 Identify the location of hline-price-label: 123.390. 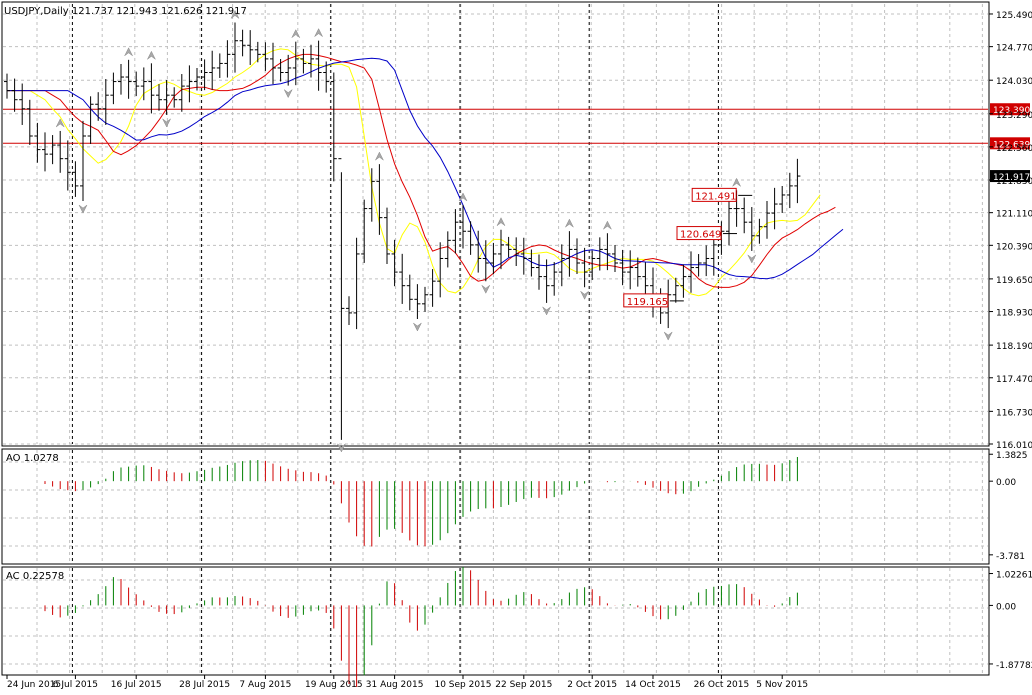
(1011, 111).